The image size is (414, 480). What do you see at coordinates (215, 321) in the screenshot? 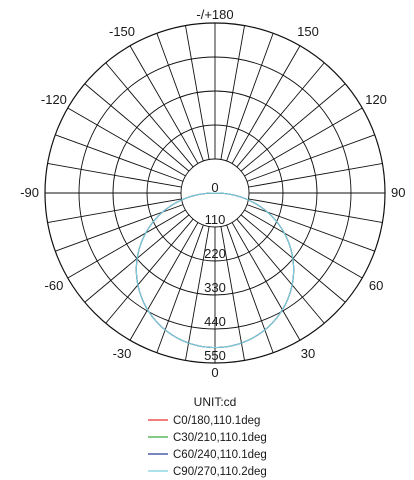
I see `radial-tick-label: 440` at bounding box center [215, 321].